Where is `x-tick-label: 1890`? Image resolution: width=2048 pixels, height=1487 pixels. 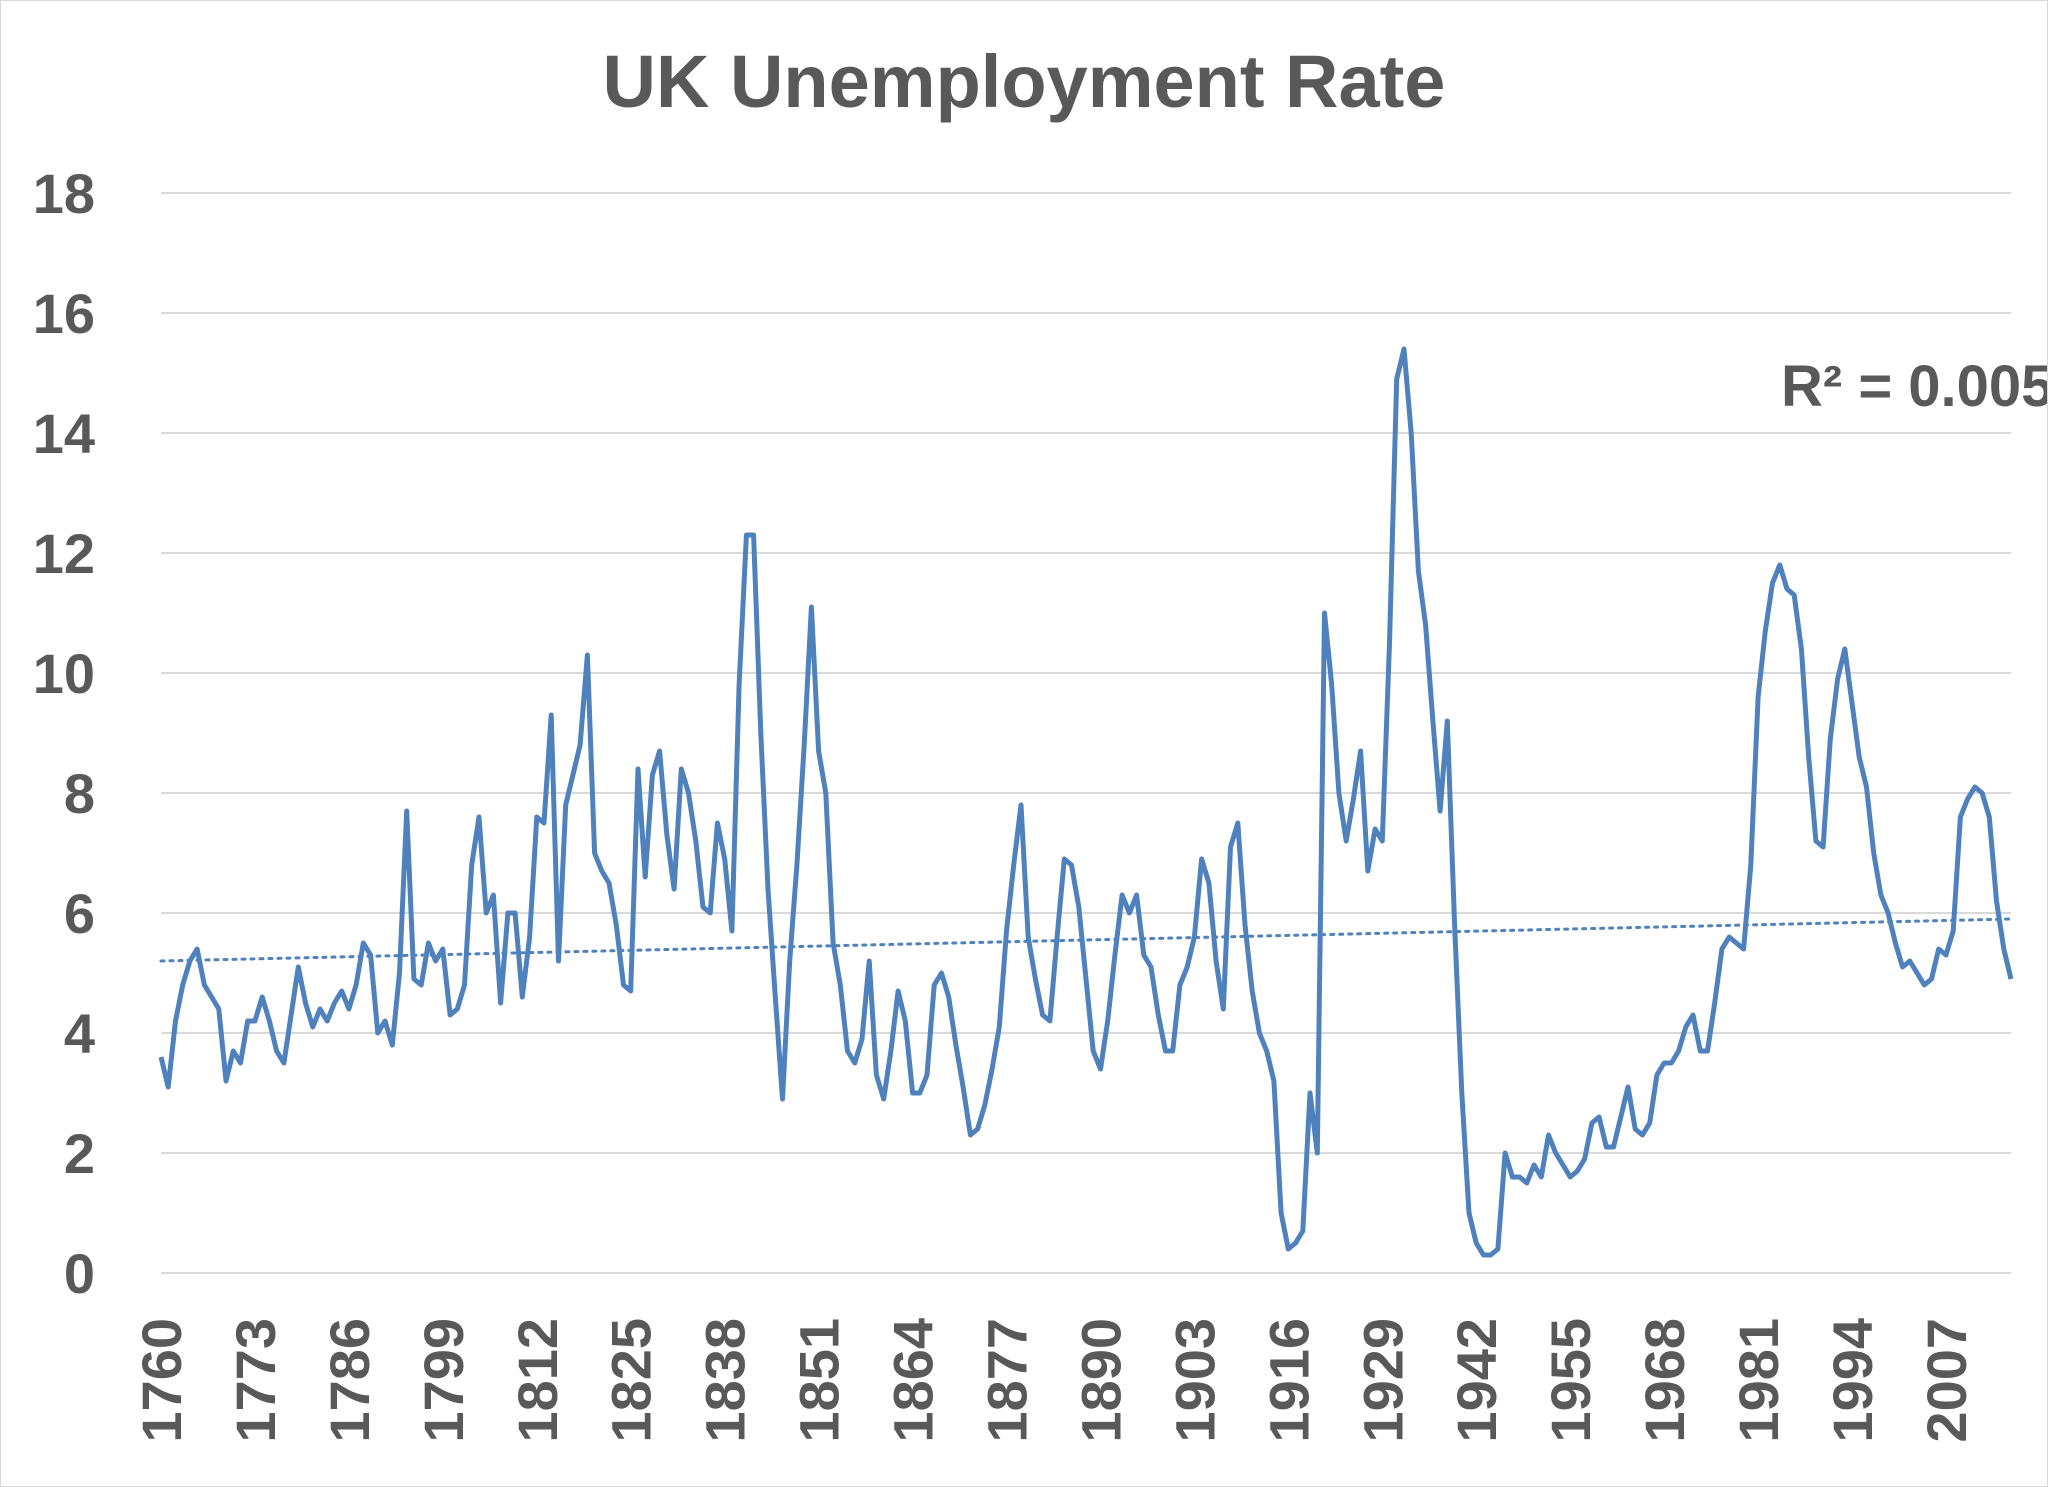
x-tick-label: 1890 is located at coordinates (1100, 1380).